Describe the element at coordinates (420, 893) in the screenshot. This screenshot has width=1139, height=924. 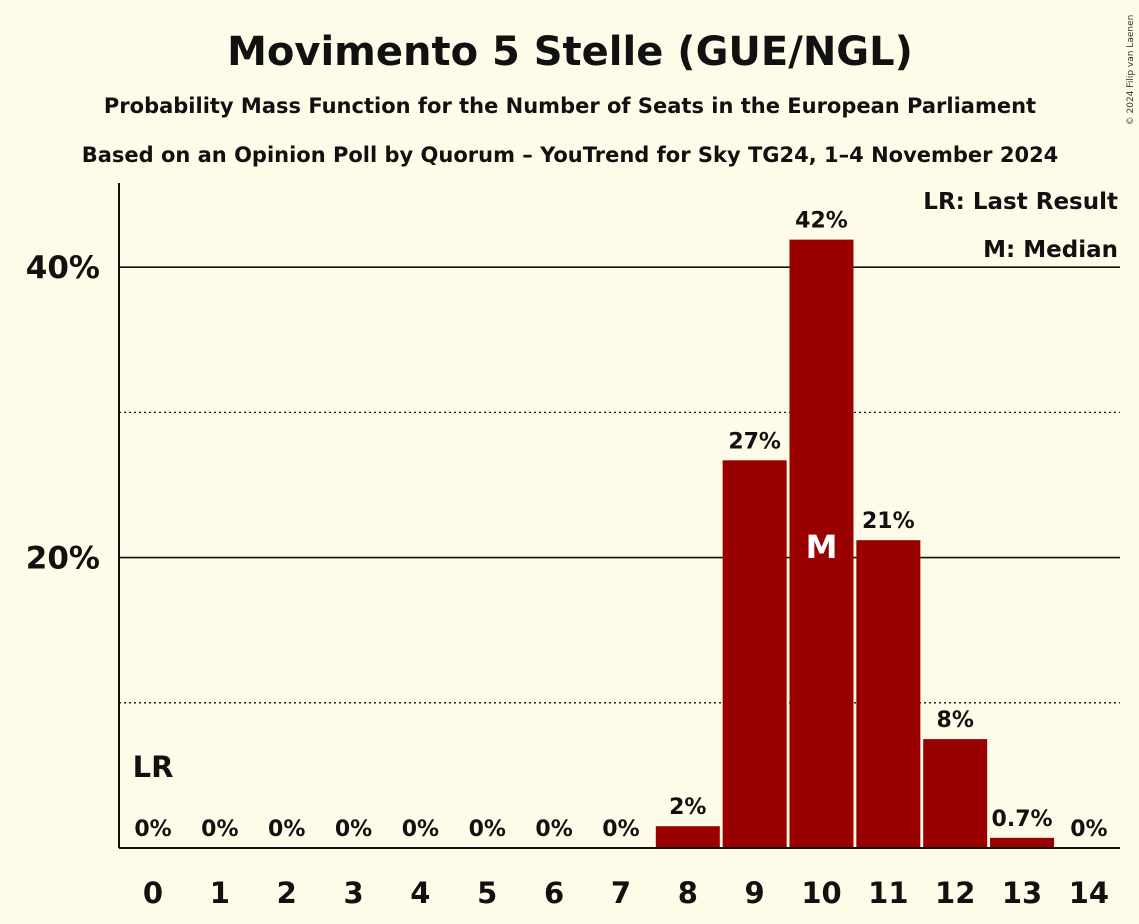
I see `x-tick-label-4: 4` at that location.